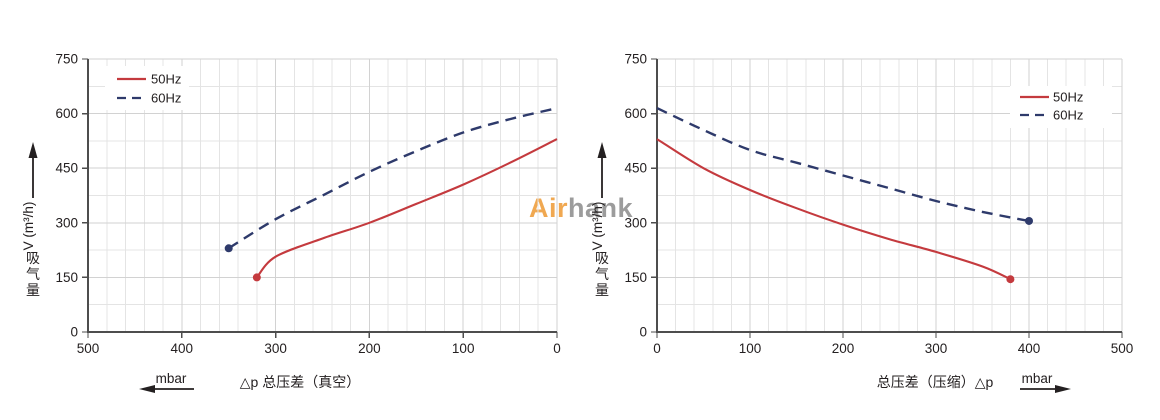 The width and height of the screenshot is (1160, 420). Describe the element at coordinates (300, 382) in the screenshot. I see `x-axis-label: △p 总压差（真空）` at that location.